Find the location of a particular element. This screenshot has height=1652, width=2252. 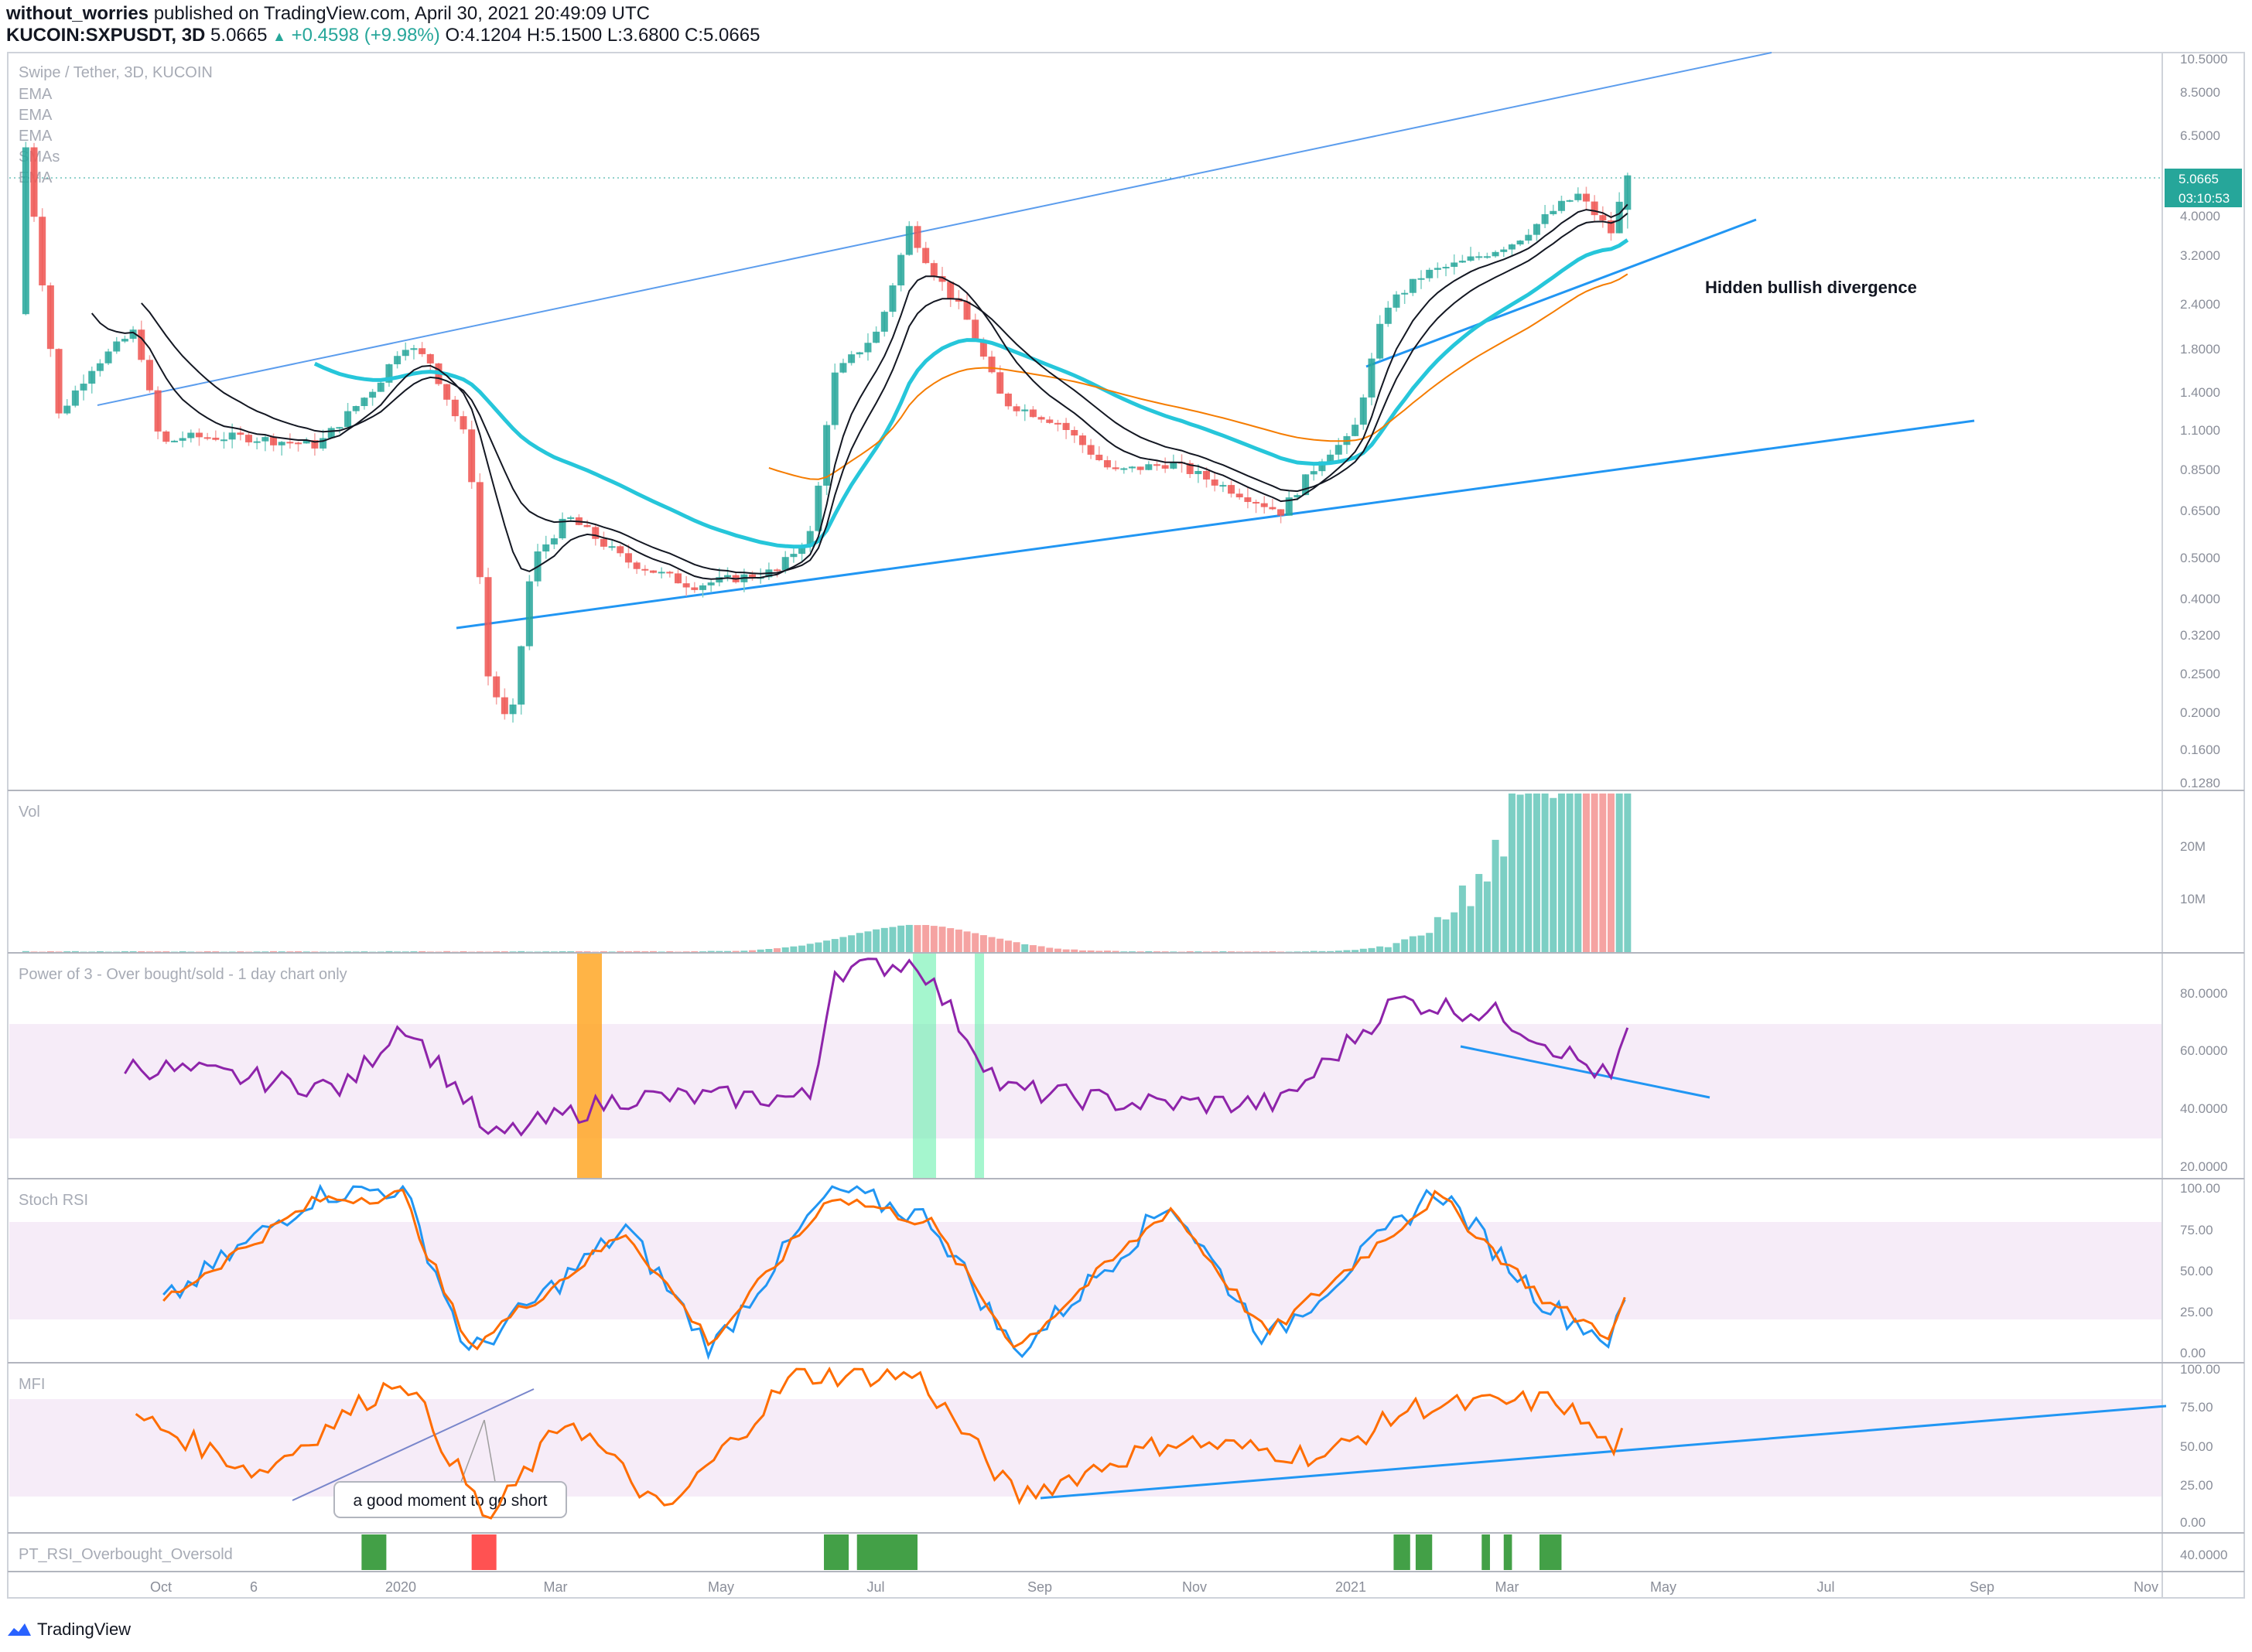

price-tick: 0.8500 is located at coordinates (2200, 469).